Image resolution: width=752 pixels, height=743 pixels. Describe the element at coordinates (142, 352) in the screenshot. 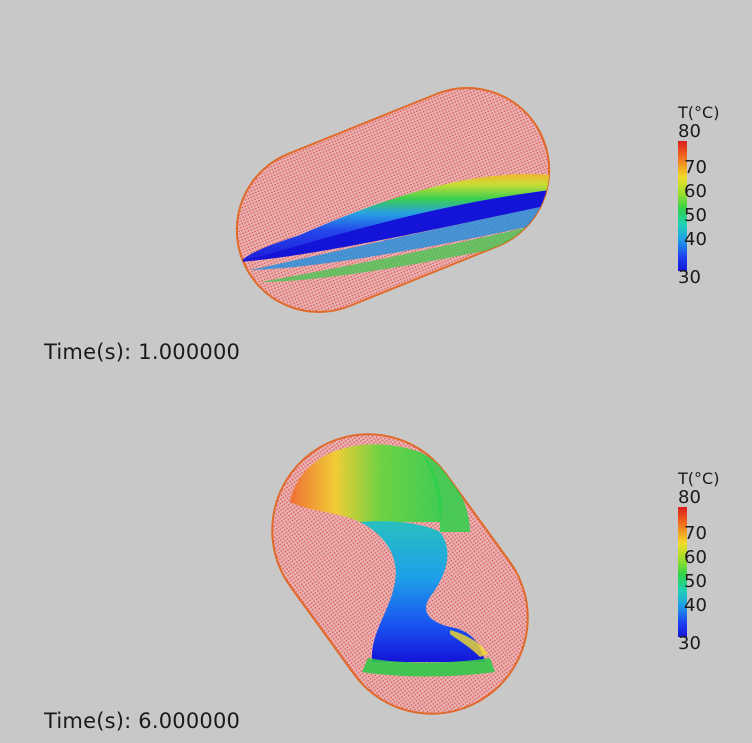

I see `time-label: Time(s): 1.000000` at that location.